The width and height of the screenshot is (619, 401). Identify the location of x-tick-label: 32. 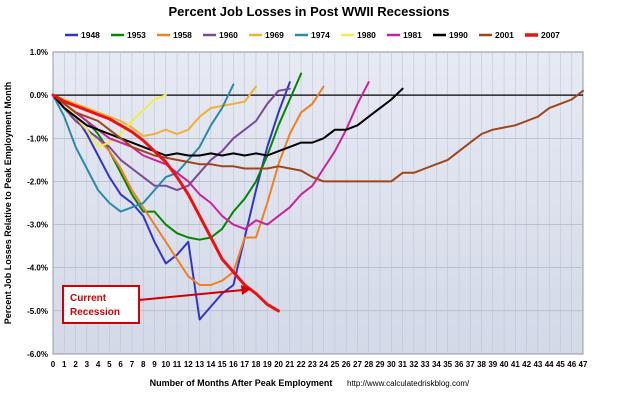
(413, 364).